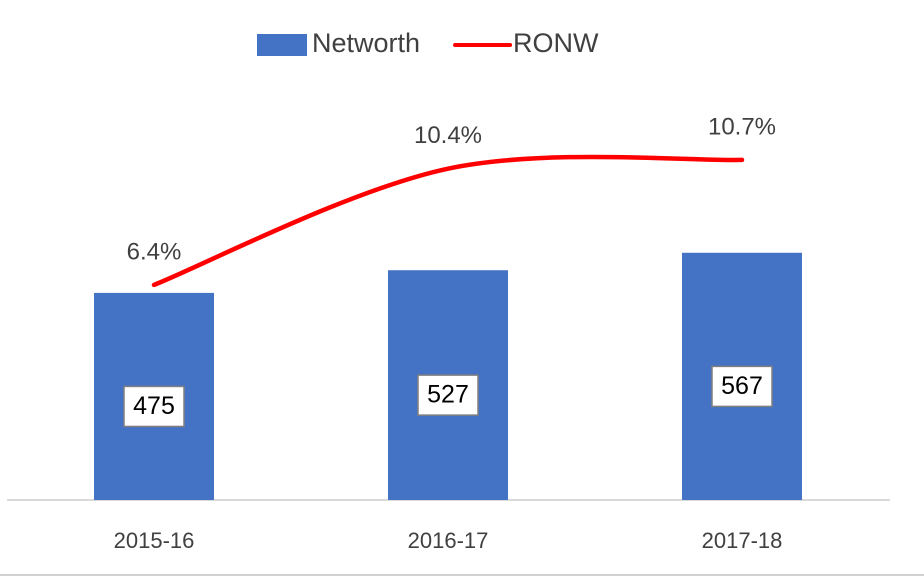  What do you see at coordinates (448, 221) in the screenshot?
I see `line` at bounding box center [448, 221].